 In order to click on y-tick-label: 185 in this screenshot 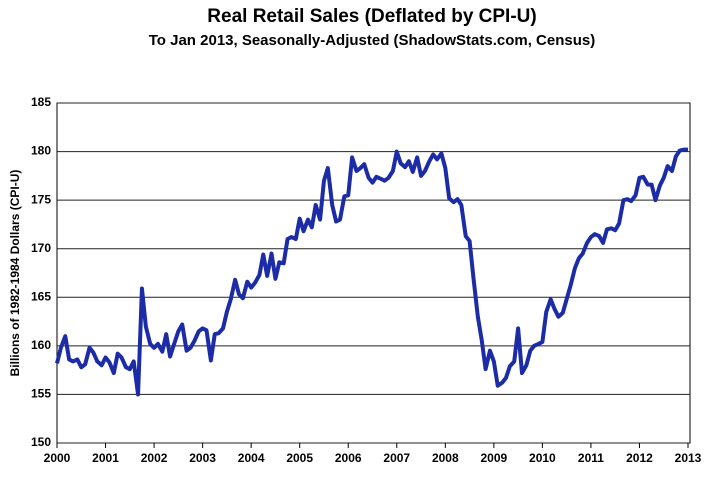, I will do `click(41, 102)`.